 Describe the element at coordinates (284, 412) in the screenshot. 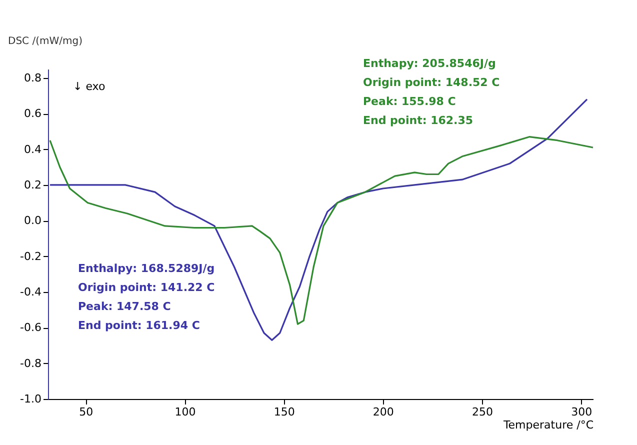

I see `x-tick-label: 150` at that location.